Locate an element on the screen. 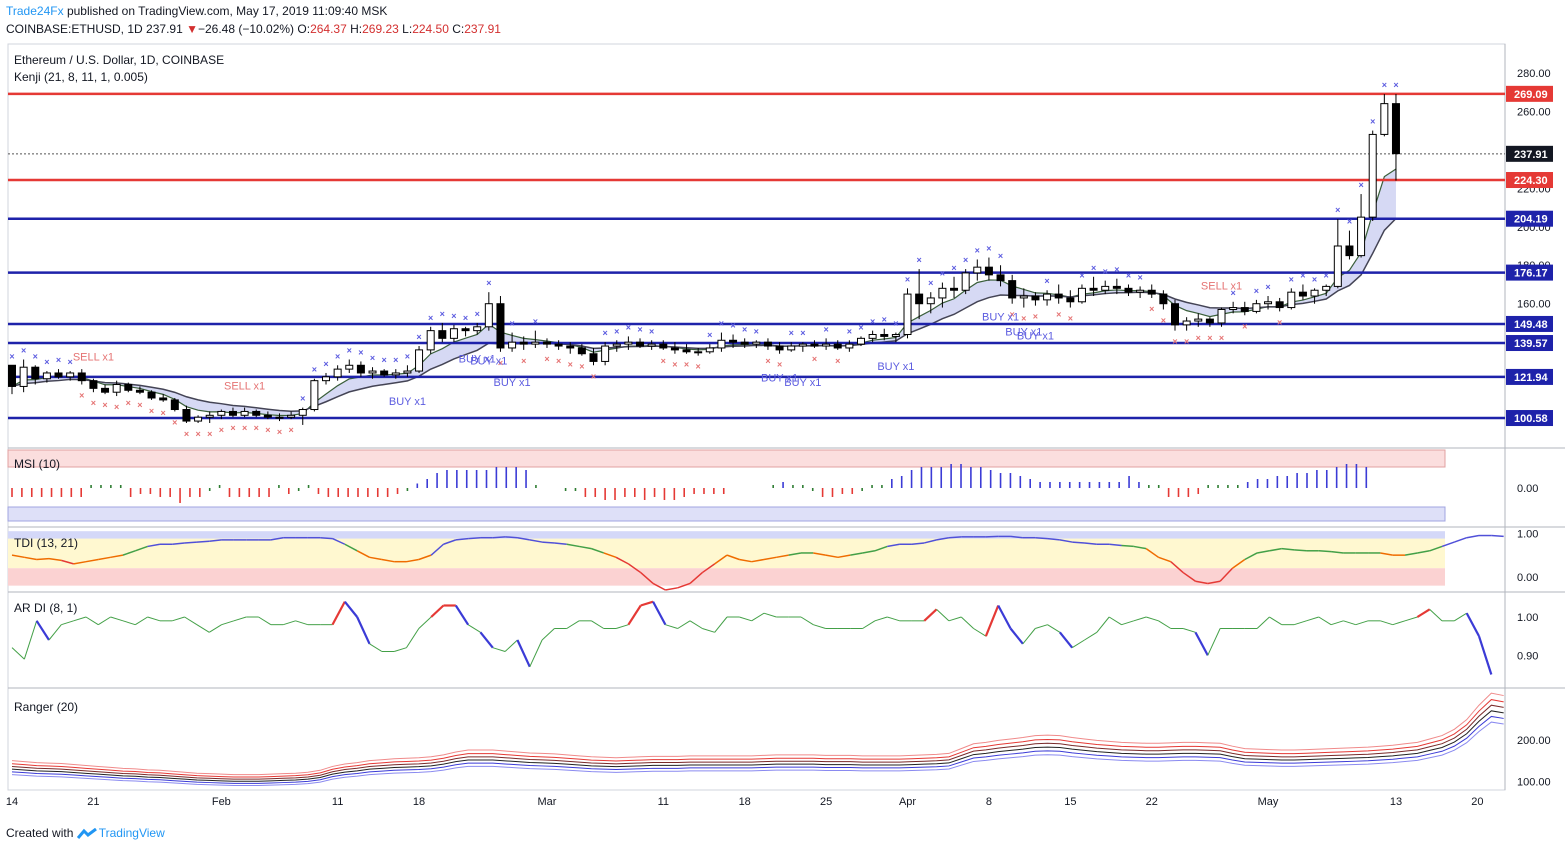  x-tick-label: Feb is located at coordinates (221, 802).